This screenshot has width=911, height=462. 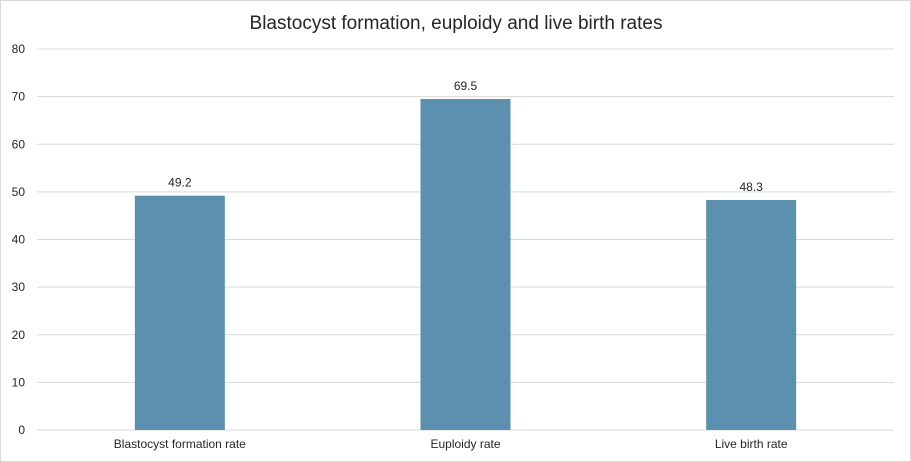 What do you see at coordinates (180, 444) in the screenshot?
I see `x-category-label: Blastocyst formation rate` at bounding box center [180, 444].